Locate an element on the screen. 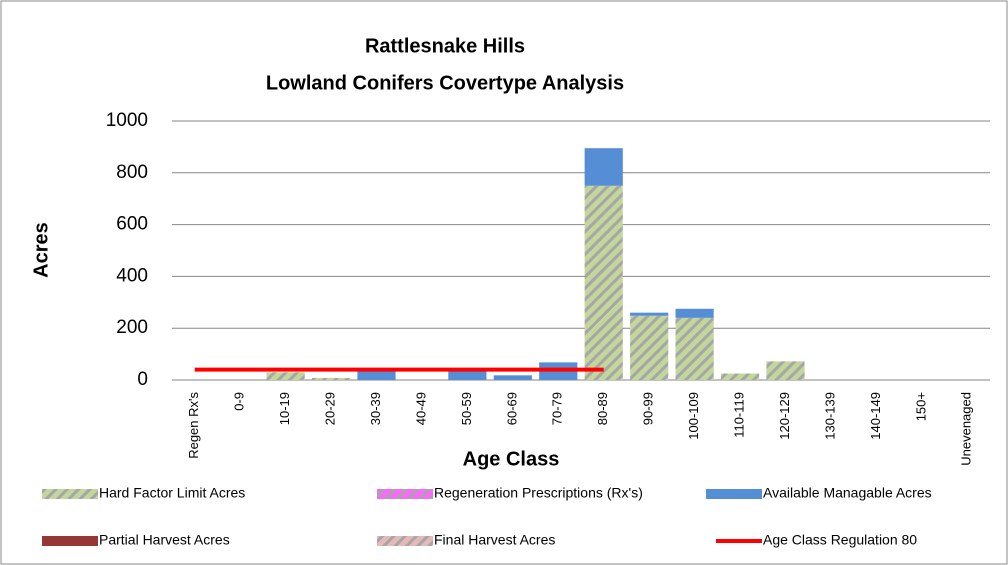 The image size is (1008, 565). legend-label: Partial Harvest Acres is located at coordinates (164, 540).